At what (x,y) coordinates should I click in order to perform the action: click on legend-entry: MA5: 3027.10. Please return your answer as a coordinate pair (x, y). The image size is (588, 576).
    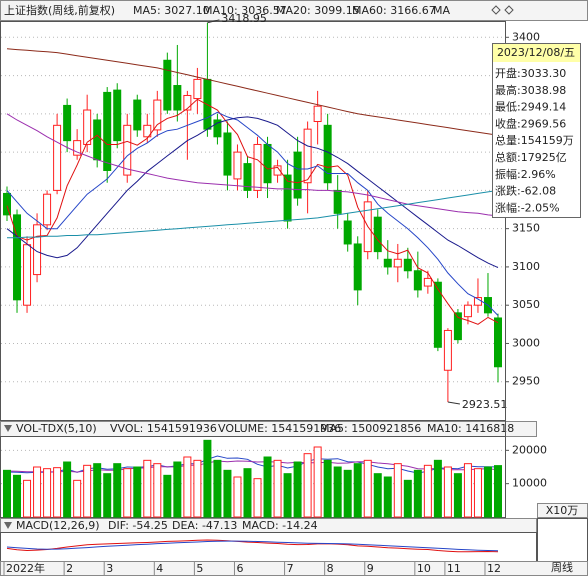
    Looking at the image, I should click on (171, 10).